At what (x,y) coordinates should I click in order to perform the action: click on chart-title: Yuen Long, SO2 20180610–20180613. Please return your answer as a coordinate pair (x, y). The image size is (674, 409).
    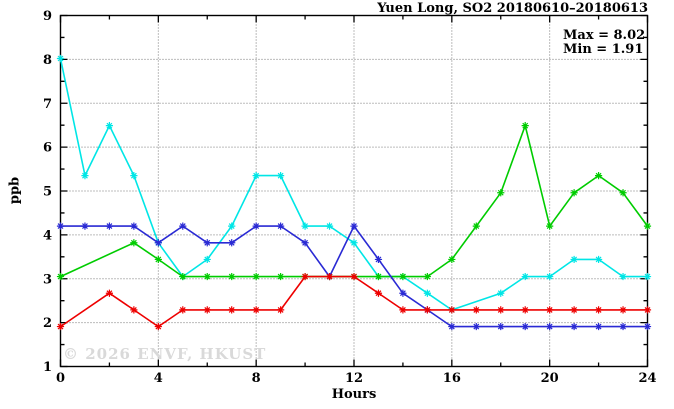
    Looking at the image, I should click on (512, 8).